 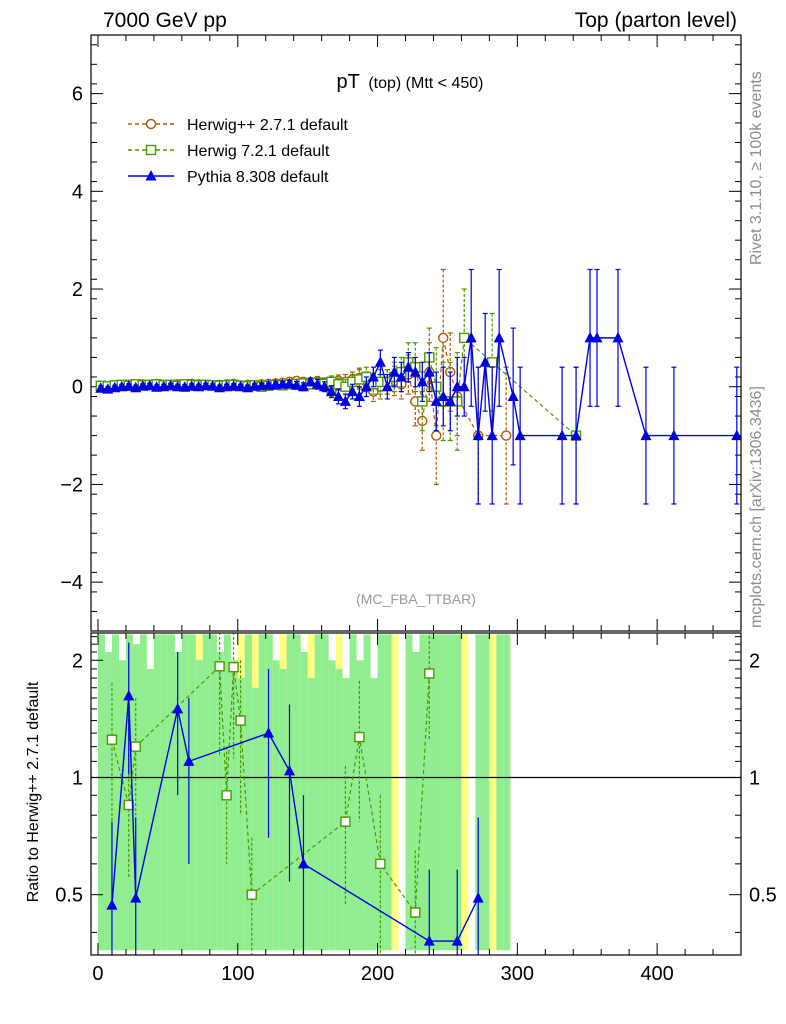 I want to click on x-tick-label: 200, so click(x=377, y=974).